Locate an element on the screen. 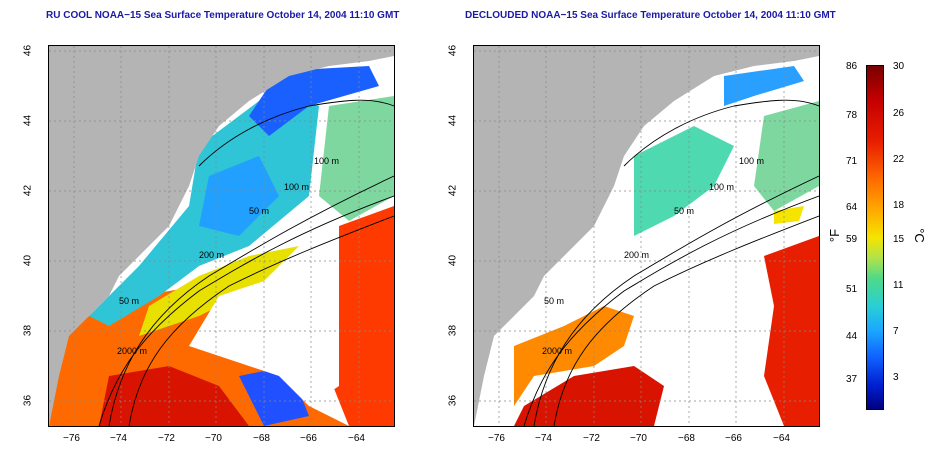  right-sst-yellow-patch is located at coordinates (789, 215).